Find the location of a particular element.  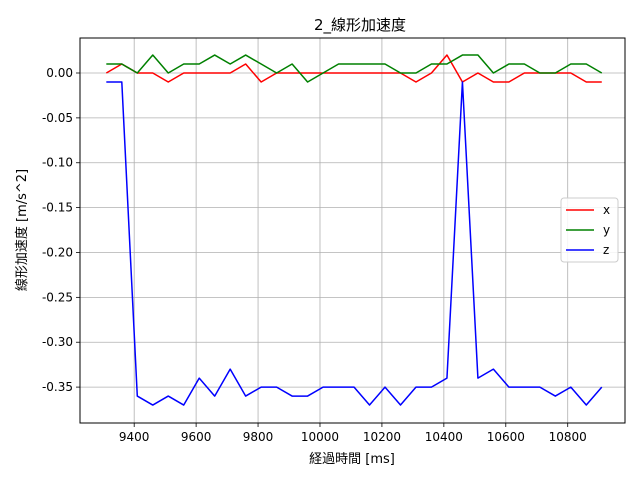

legend: xyz is located at coordinates (589, 230).